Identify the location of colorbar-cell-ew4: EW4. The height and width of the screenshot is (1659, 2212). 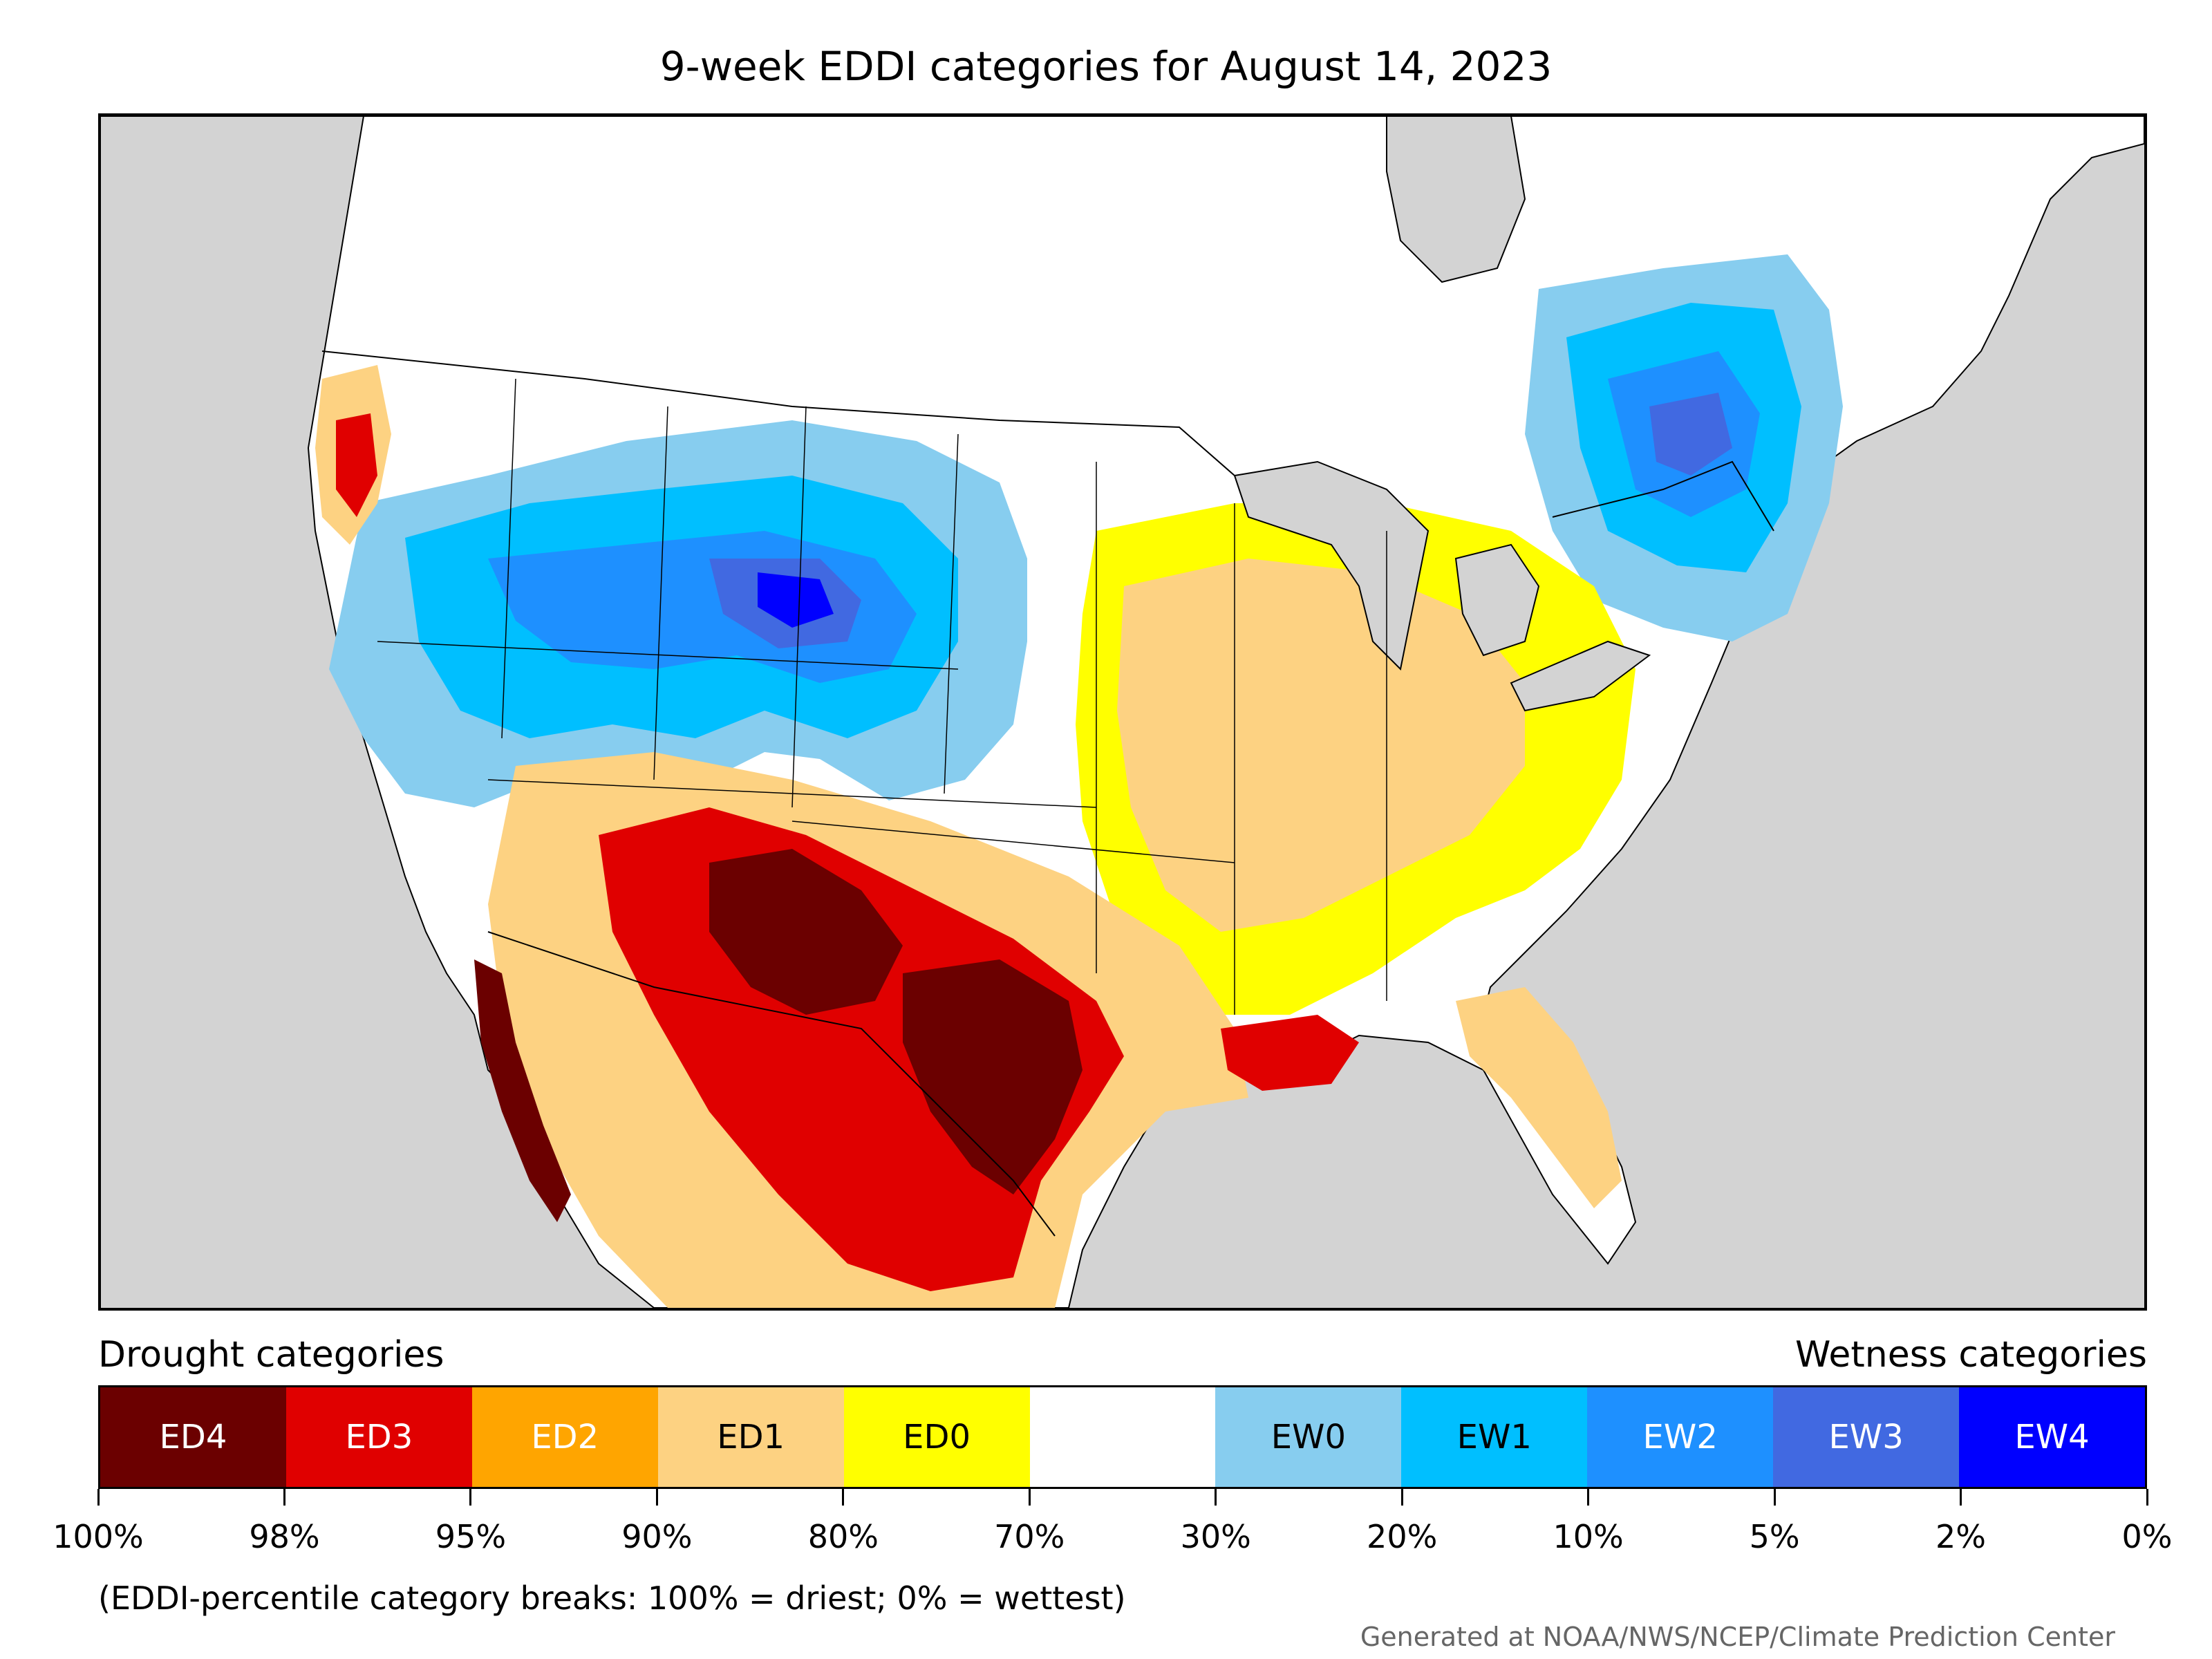
(2052, 1437).